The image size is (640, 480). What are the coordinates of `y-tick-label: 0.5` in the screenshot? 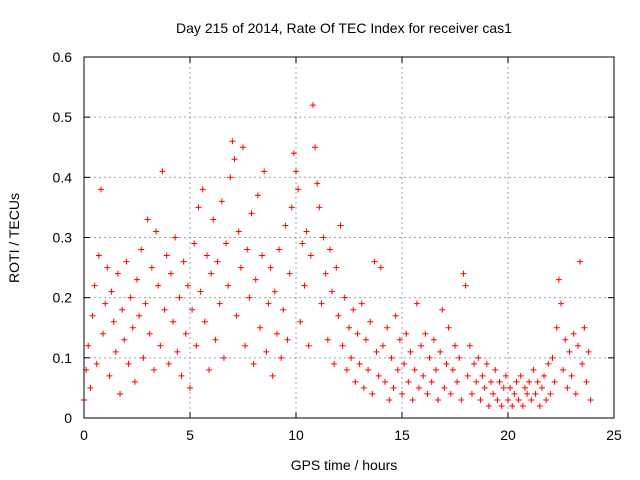 It's located at (63, 117).